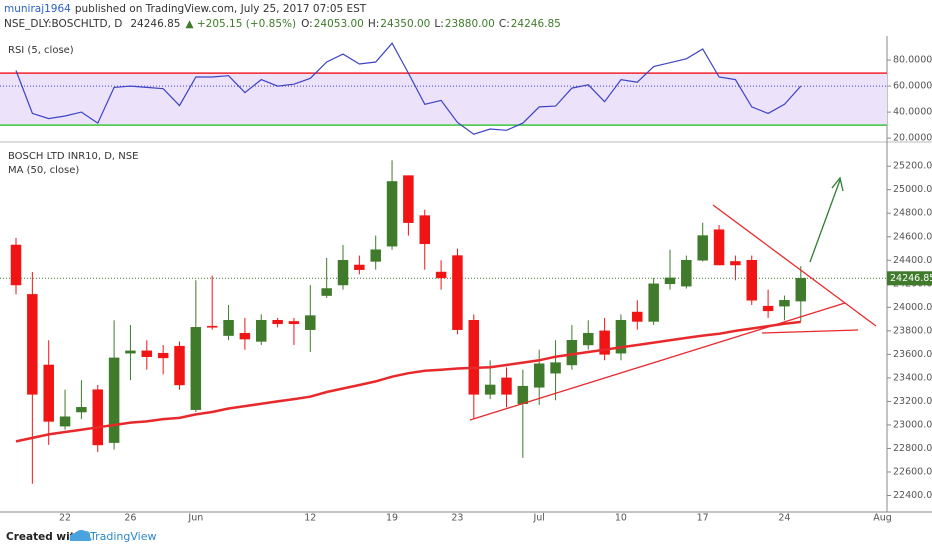 This screenshot has height=550, width=932. I want to click on symbol: NSE_DLY:BOSCHLTD, D, so click(63, 24).